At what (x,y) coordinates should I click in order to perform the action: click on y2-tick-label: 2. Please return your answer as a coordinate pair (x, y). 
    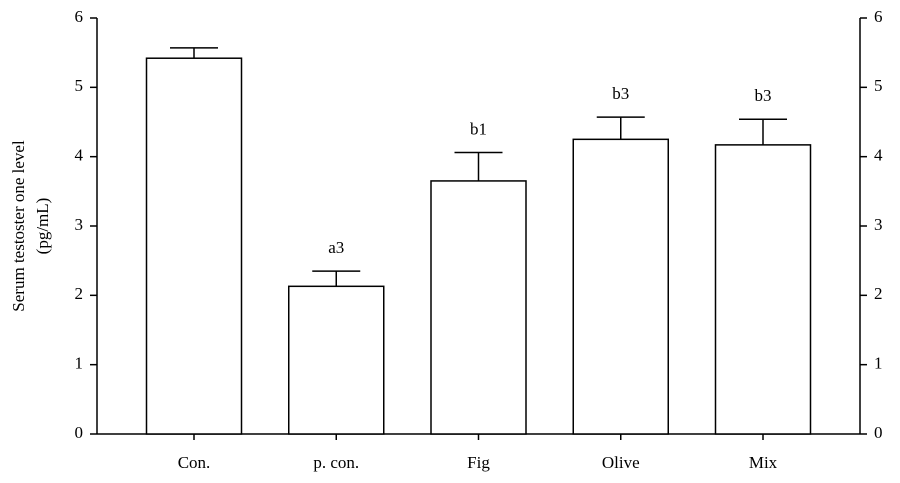
    Looking at the image, I should click on (878, 293).